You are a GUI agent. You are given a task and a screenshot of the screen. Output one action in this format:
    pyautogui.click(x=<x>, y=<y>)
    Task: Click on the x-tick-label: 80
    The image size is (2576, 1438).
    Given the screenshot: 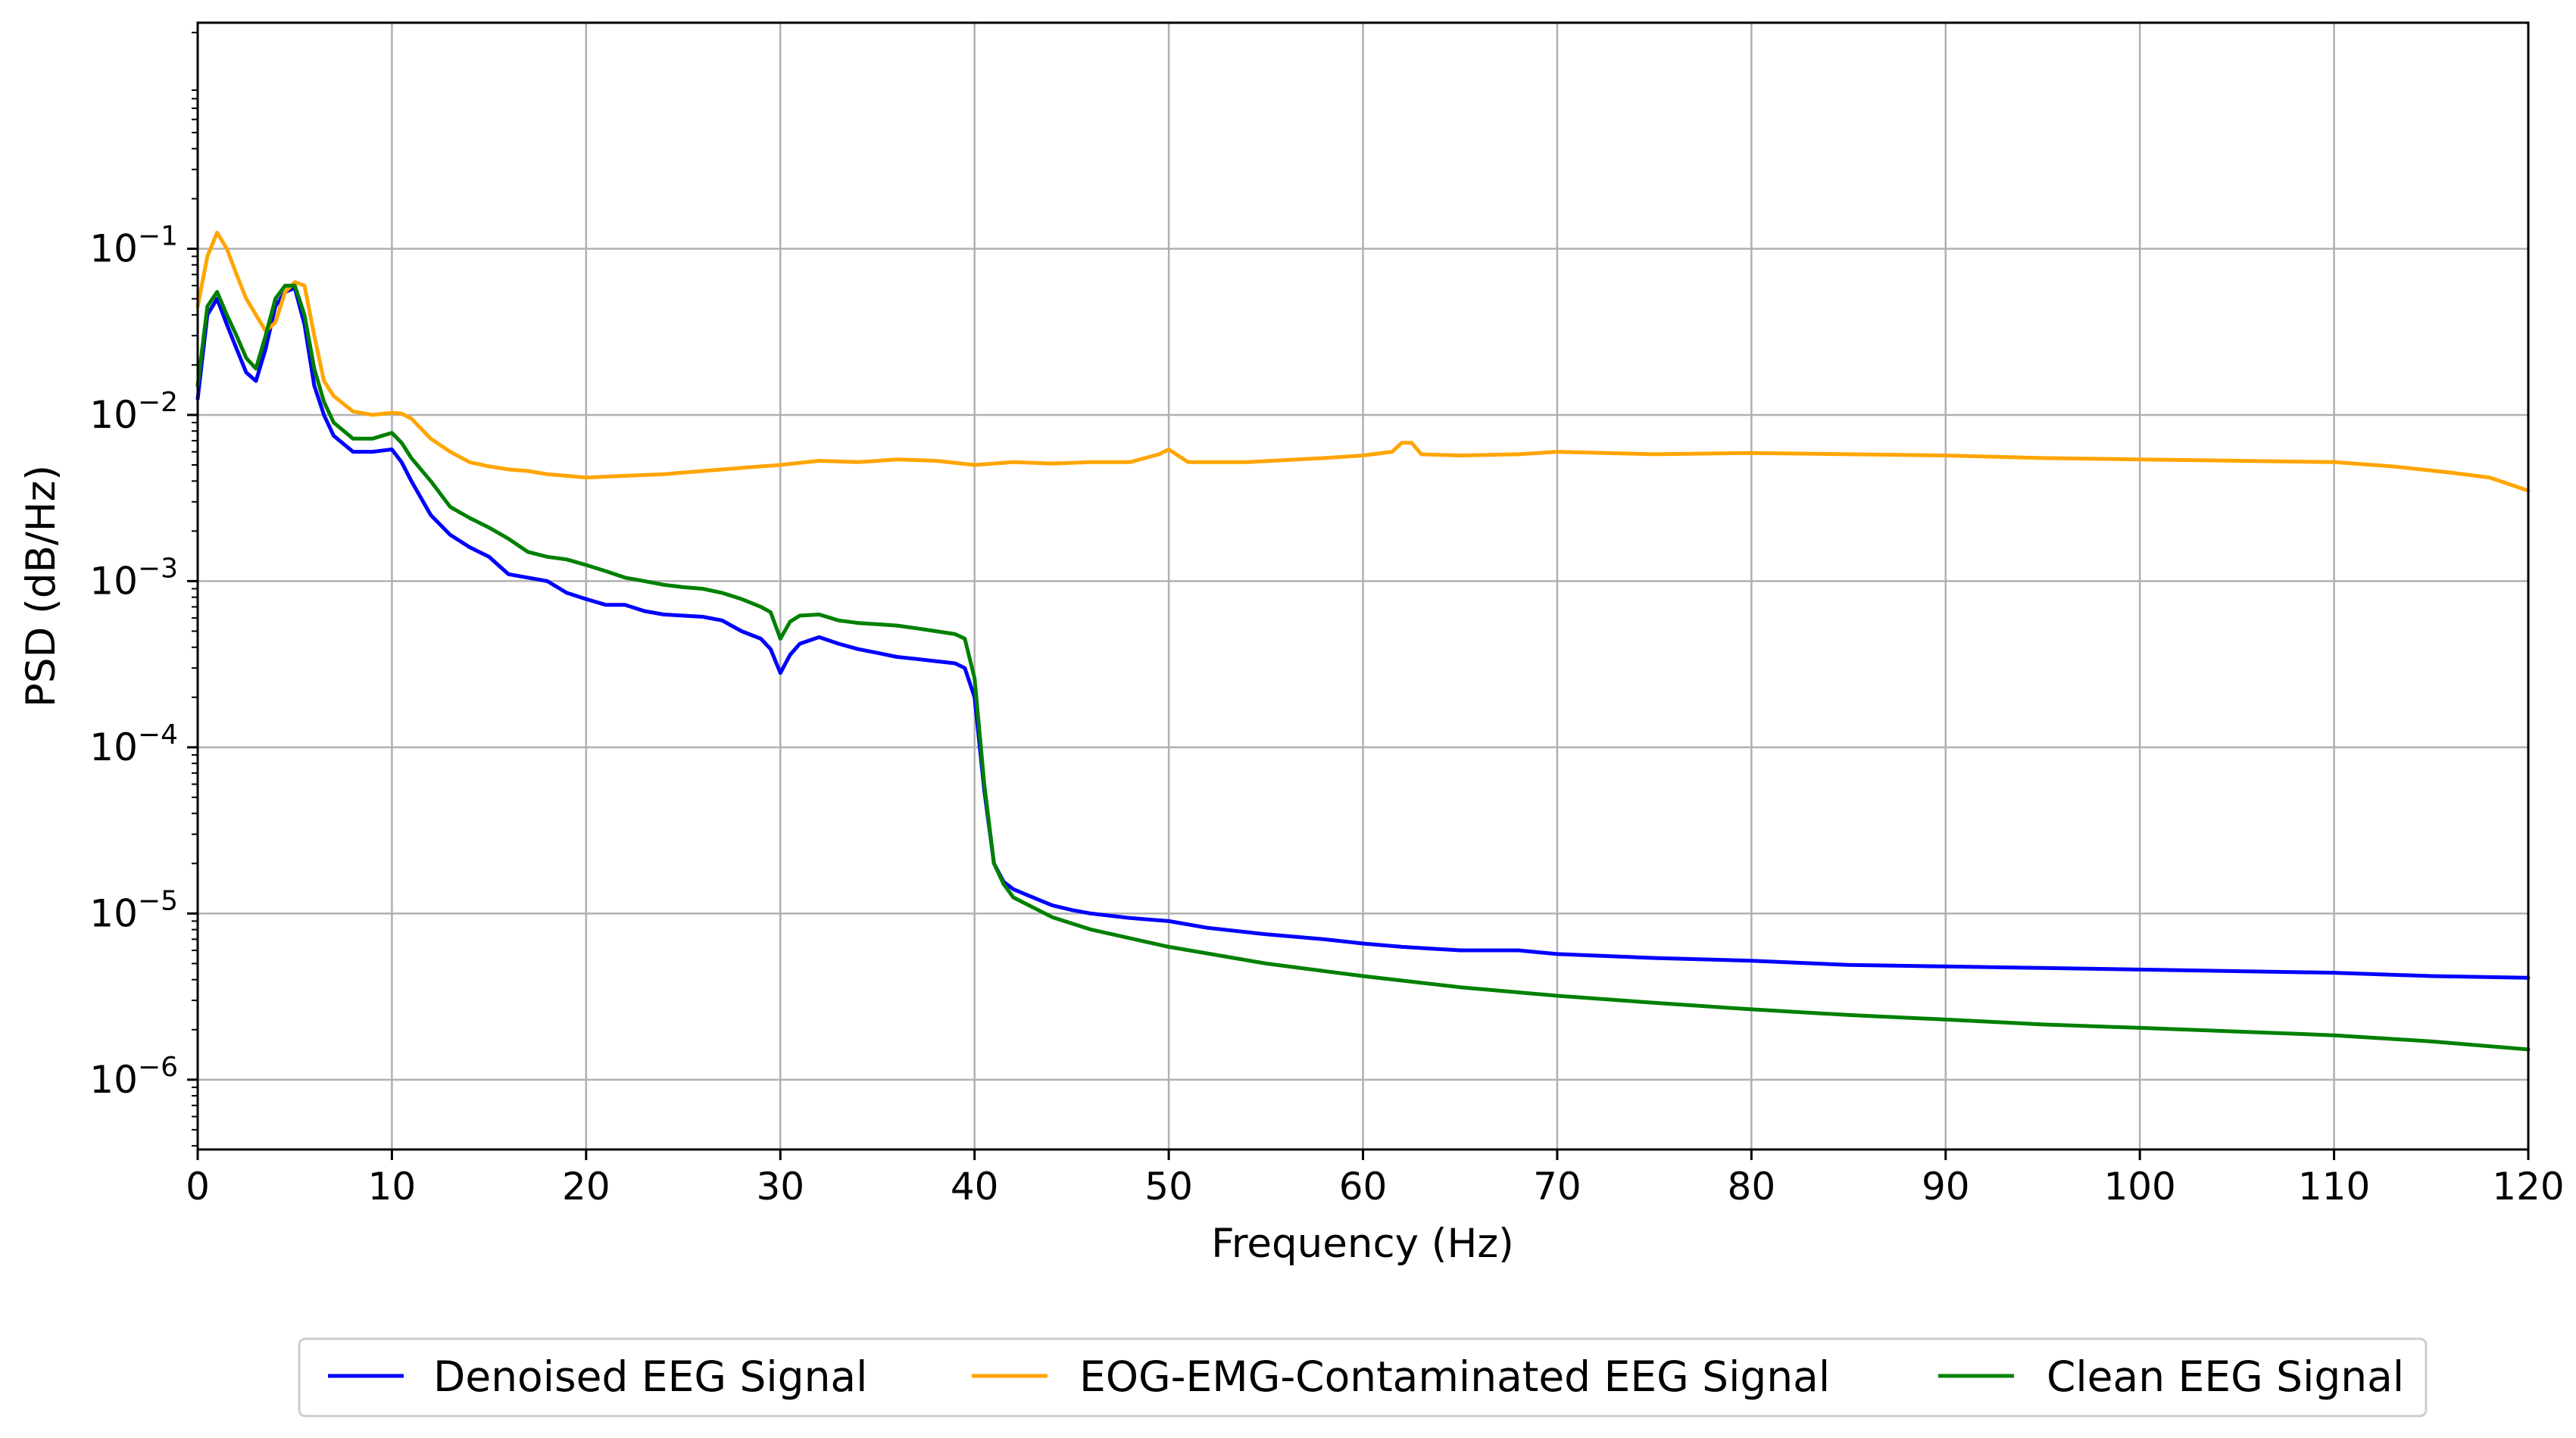 What is the action you would take?
    pyautogui.click(x=1752, y=1187)
    